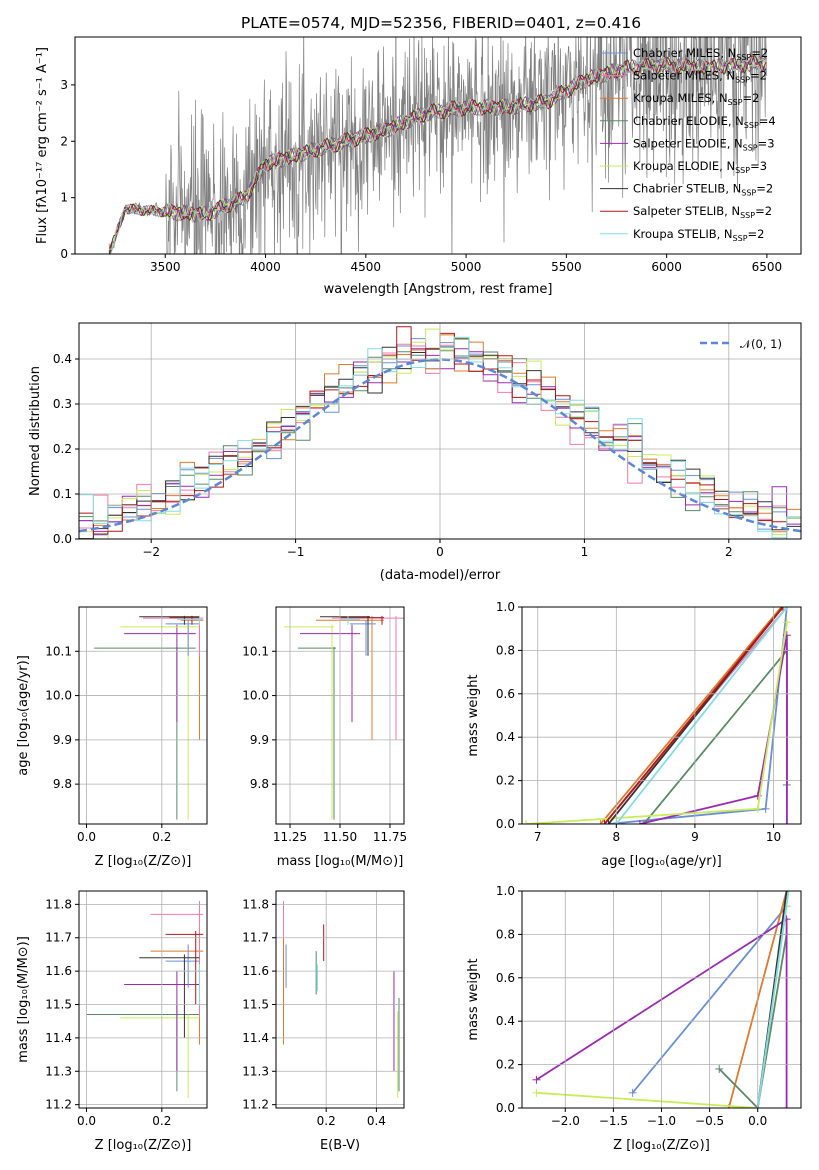  I want to click on y-tick-label: 11.6, so click(58, 971).